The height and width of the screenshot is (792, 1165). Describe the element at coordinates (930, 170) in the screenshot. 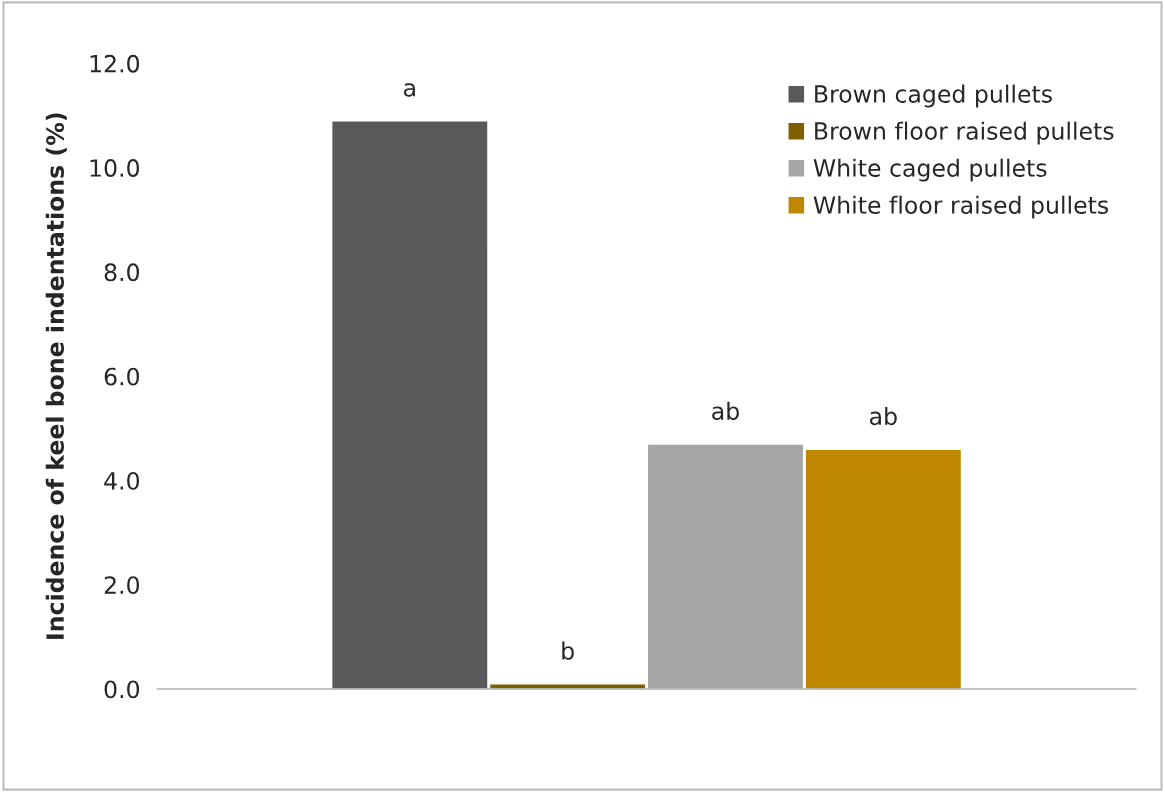

I see `legend-label: White caged pullets` at that location.